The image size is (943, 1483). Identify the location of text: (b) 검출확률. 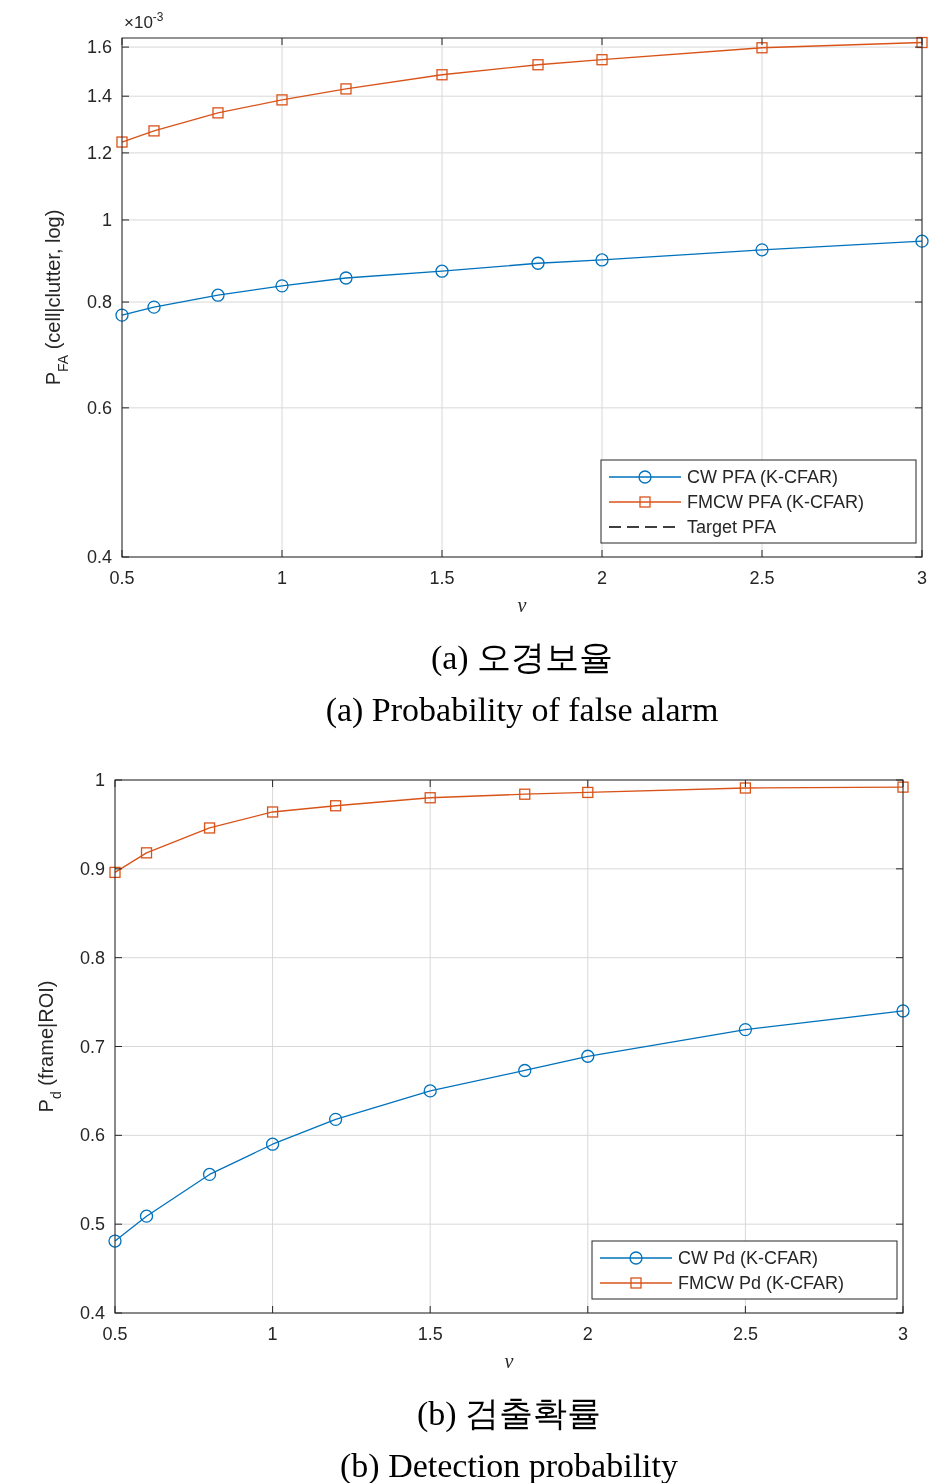
(509, 1414).